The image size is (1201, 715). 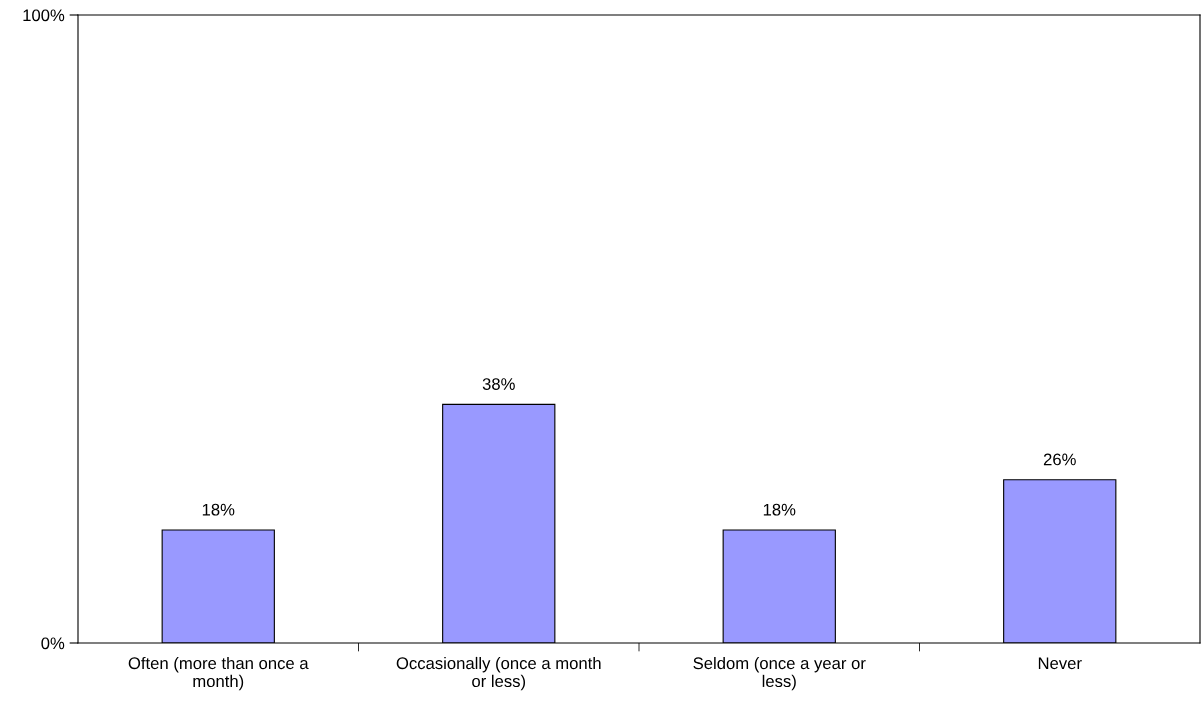 What do you see at coordinates (498, 384) in the screenshot?
I see `data-label: 38%` at bounding box center [498, 384].